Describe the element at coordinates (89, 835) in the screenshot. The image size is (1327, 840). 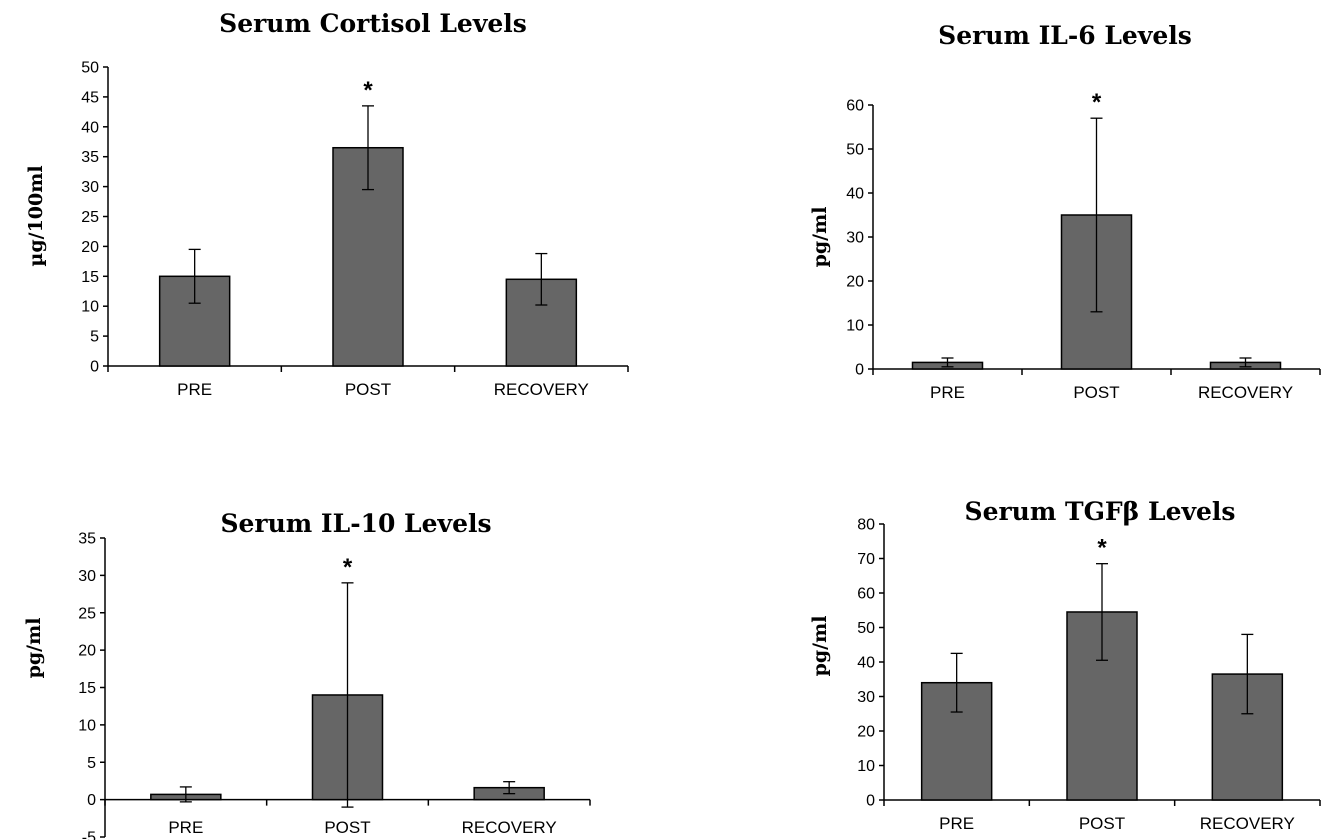
I see `y-tick-label: -5` at that location.